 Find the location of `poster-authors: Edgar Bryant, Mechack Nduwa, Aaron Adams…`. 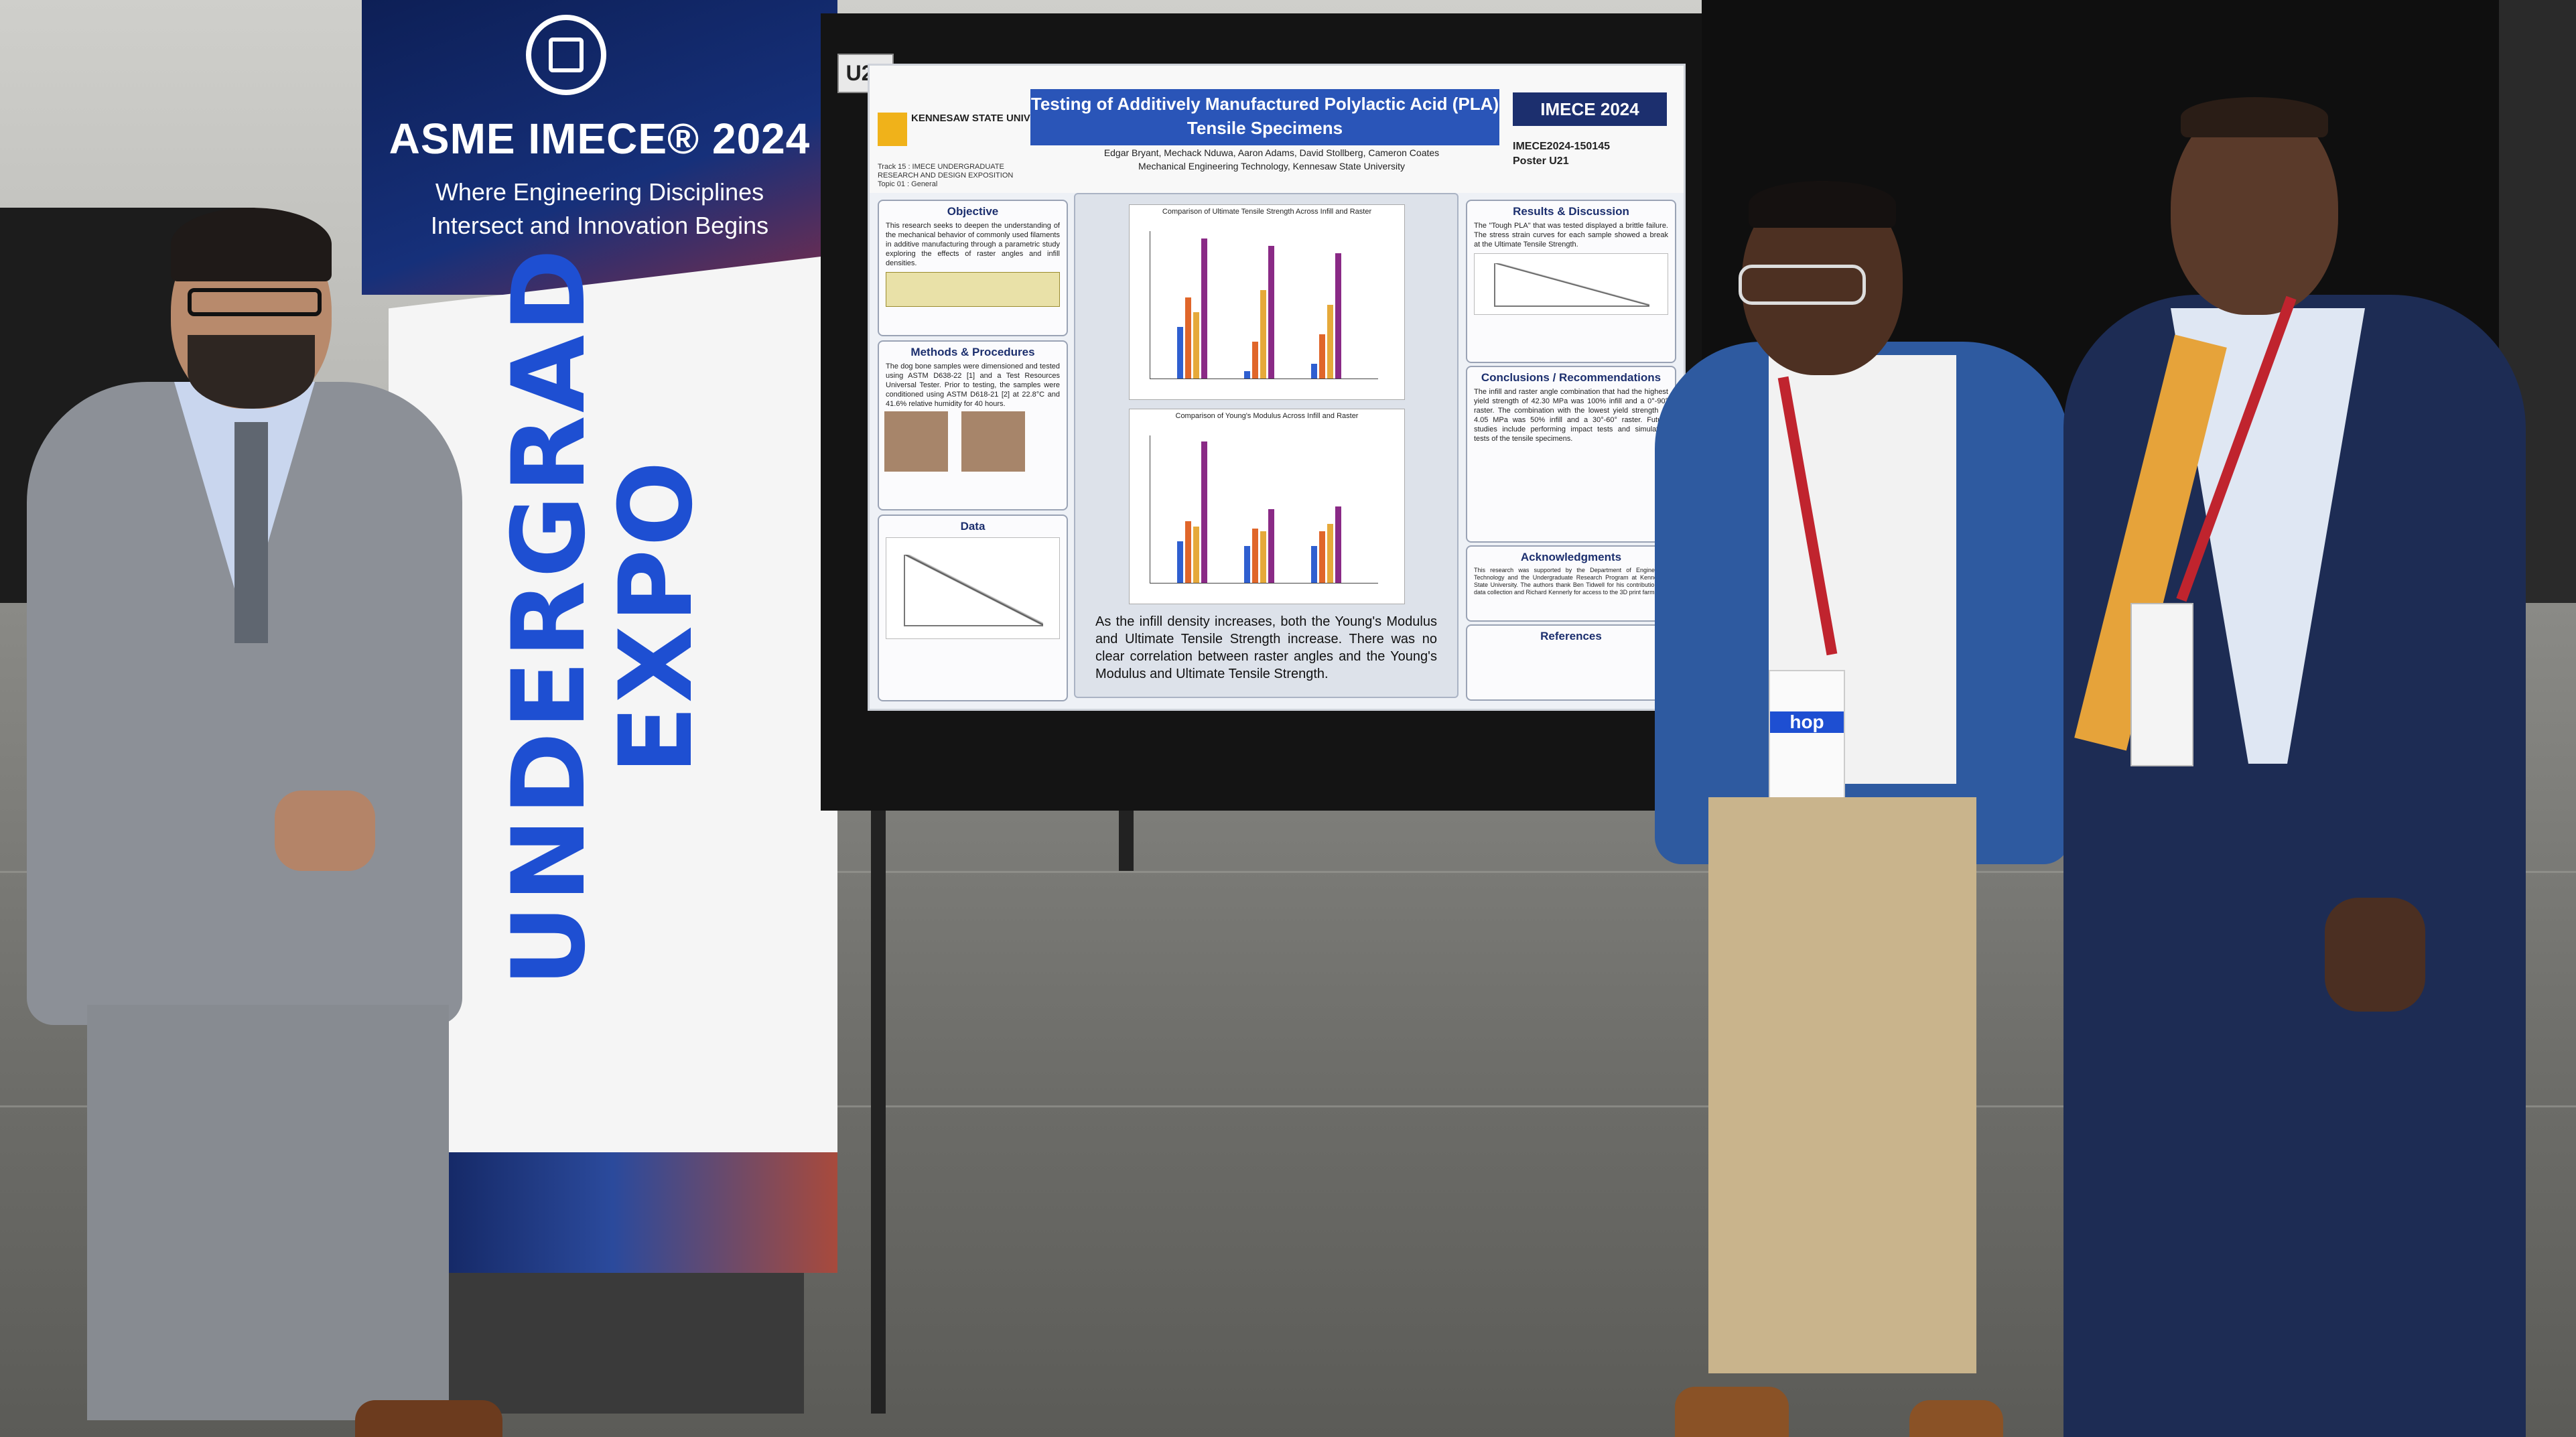

poster-authors: Edgar Bryant, Mechack Nduwa, Aaron Adams… is located at coordinates (1271, 153).